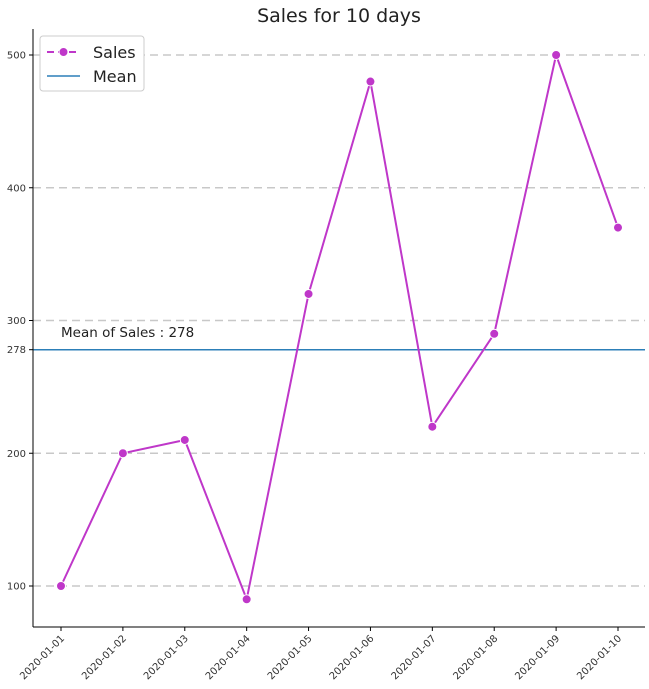 Image resolution: width=649 pixels, height=689 pixels. I want to click on legend-mean-label: Mean, so click(115, 76).